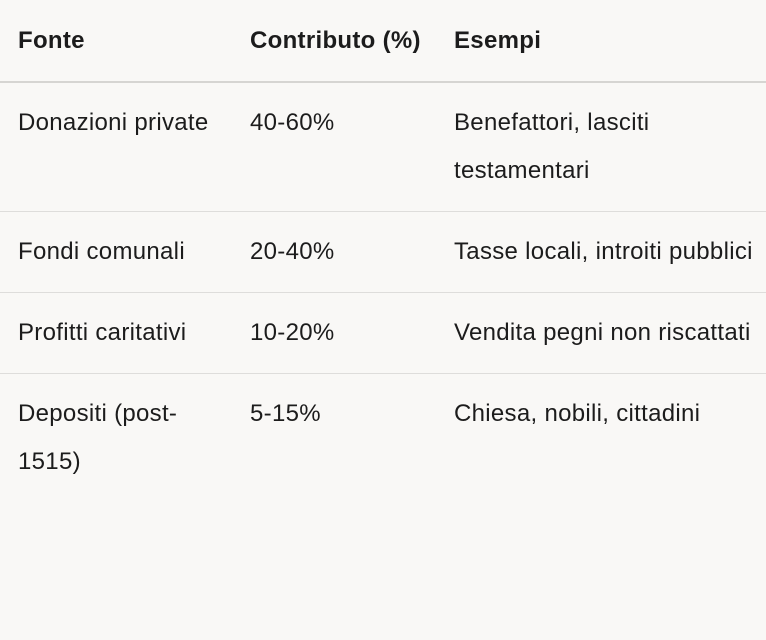  I want to click on header-esempi: Esempi, so click(601, 41).